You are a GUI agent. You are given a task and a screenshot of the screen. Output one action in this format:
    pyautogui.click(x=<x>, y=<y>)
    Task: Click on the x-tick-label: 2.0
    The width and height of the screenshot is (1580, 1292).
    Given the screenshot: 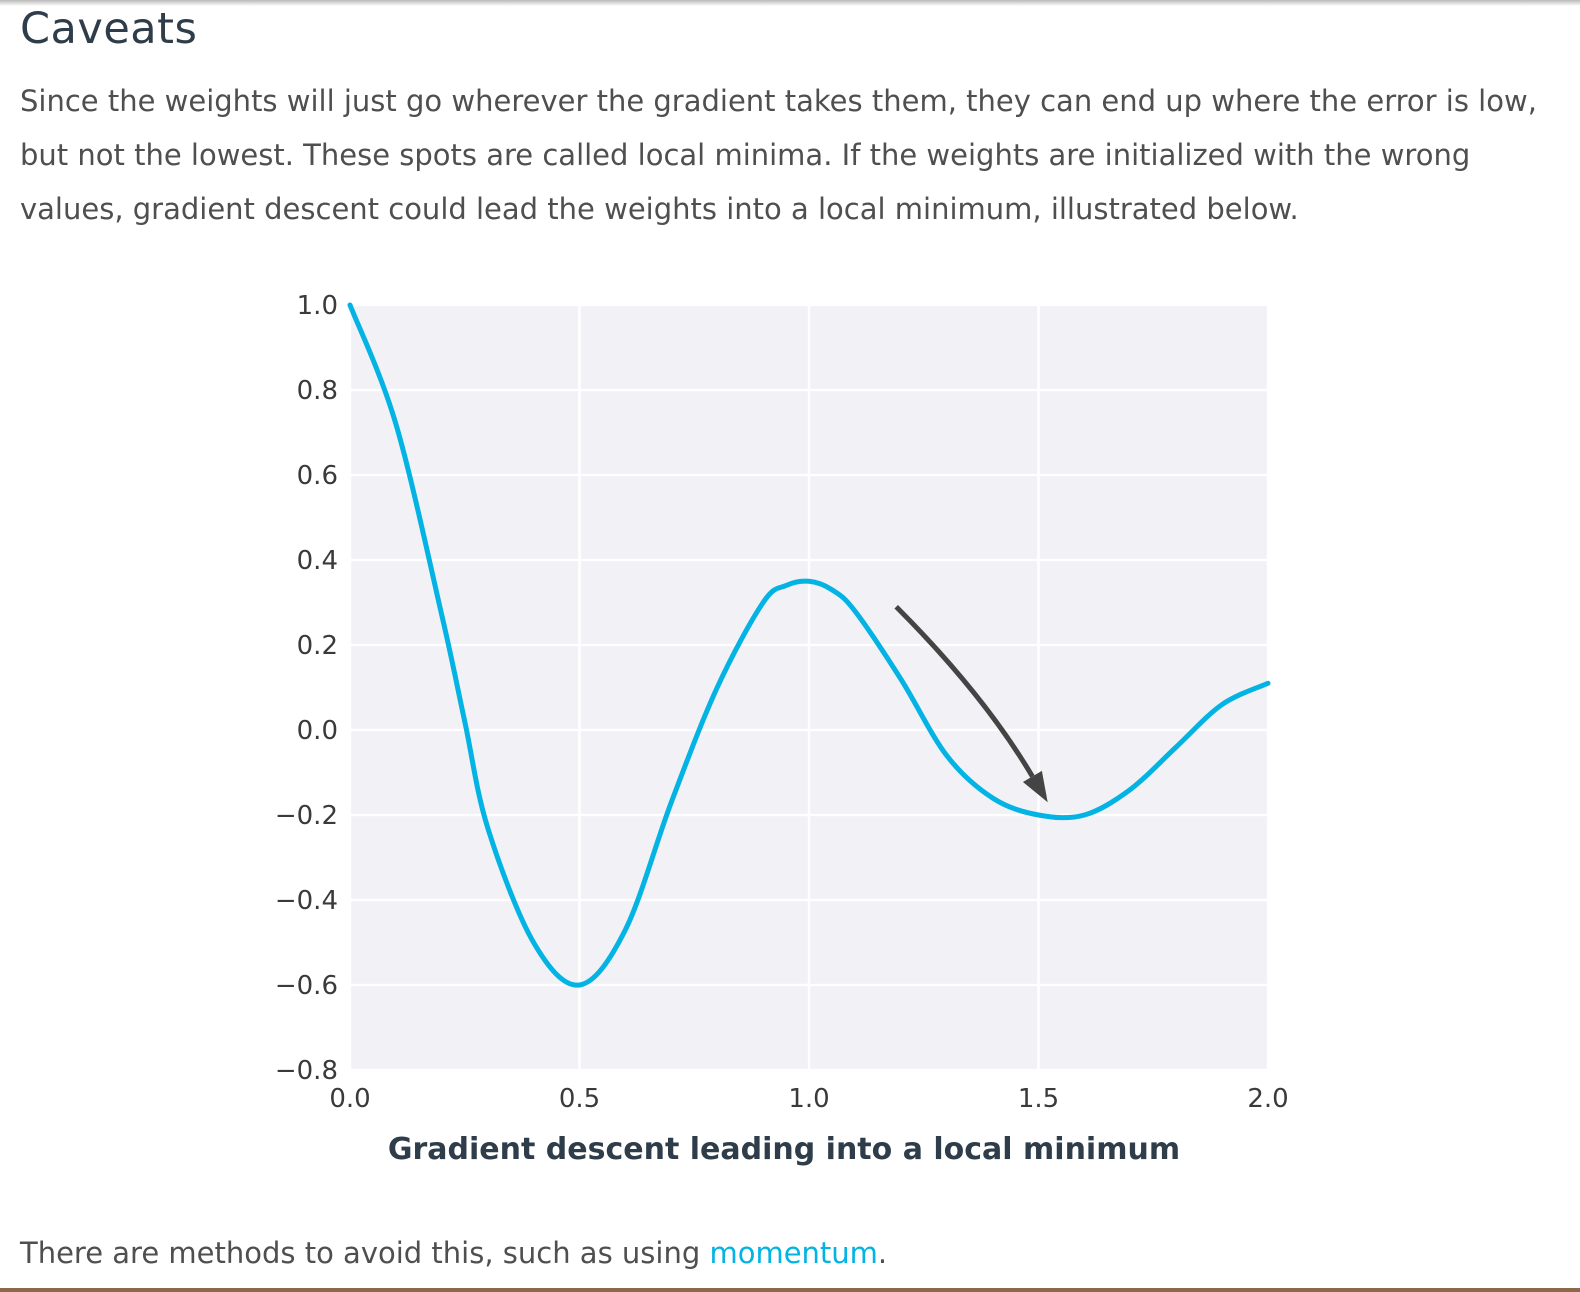 What is the action you would take?
    pyautogui.click(x=1267, y=1099)
    